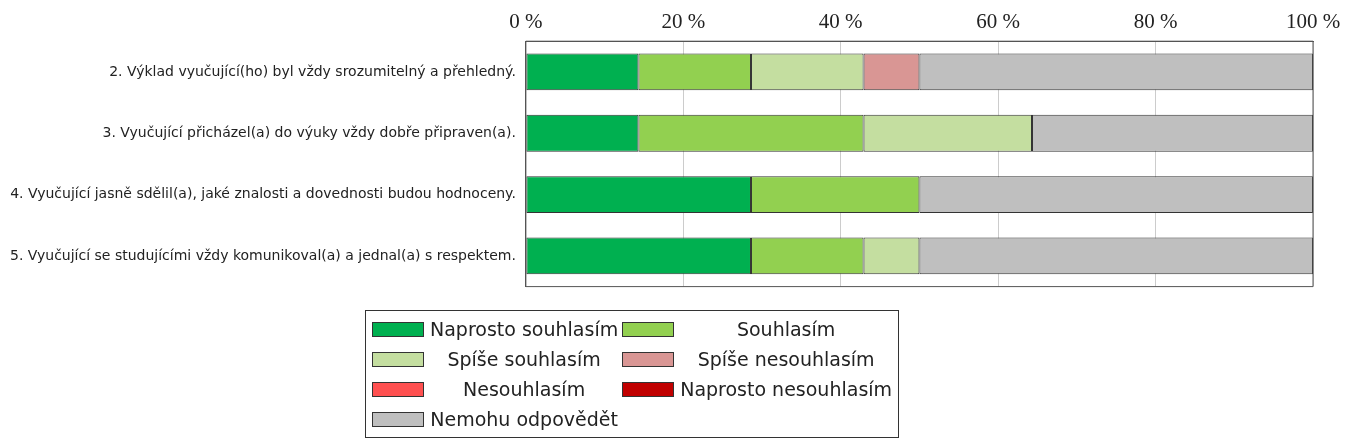 The height and width of the screenshot is (448, 1349). Describe the element at coordinates (786, 359) in the screenshot. I see `legend-label: Spíše nesouhlasím` at that location.